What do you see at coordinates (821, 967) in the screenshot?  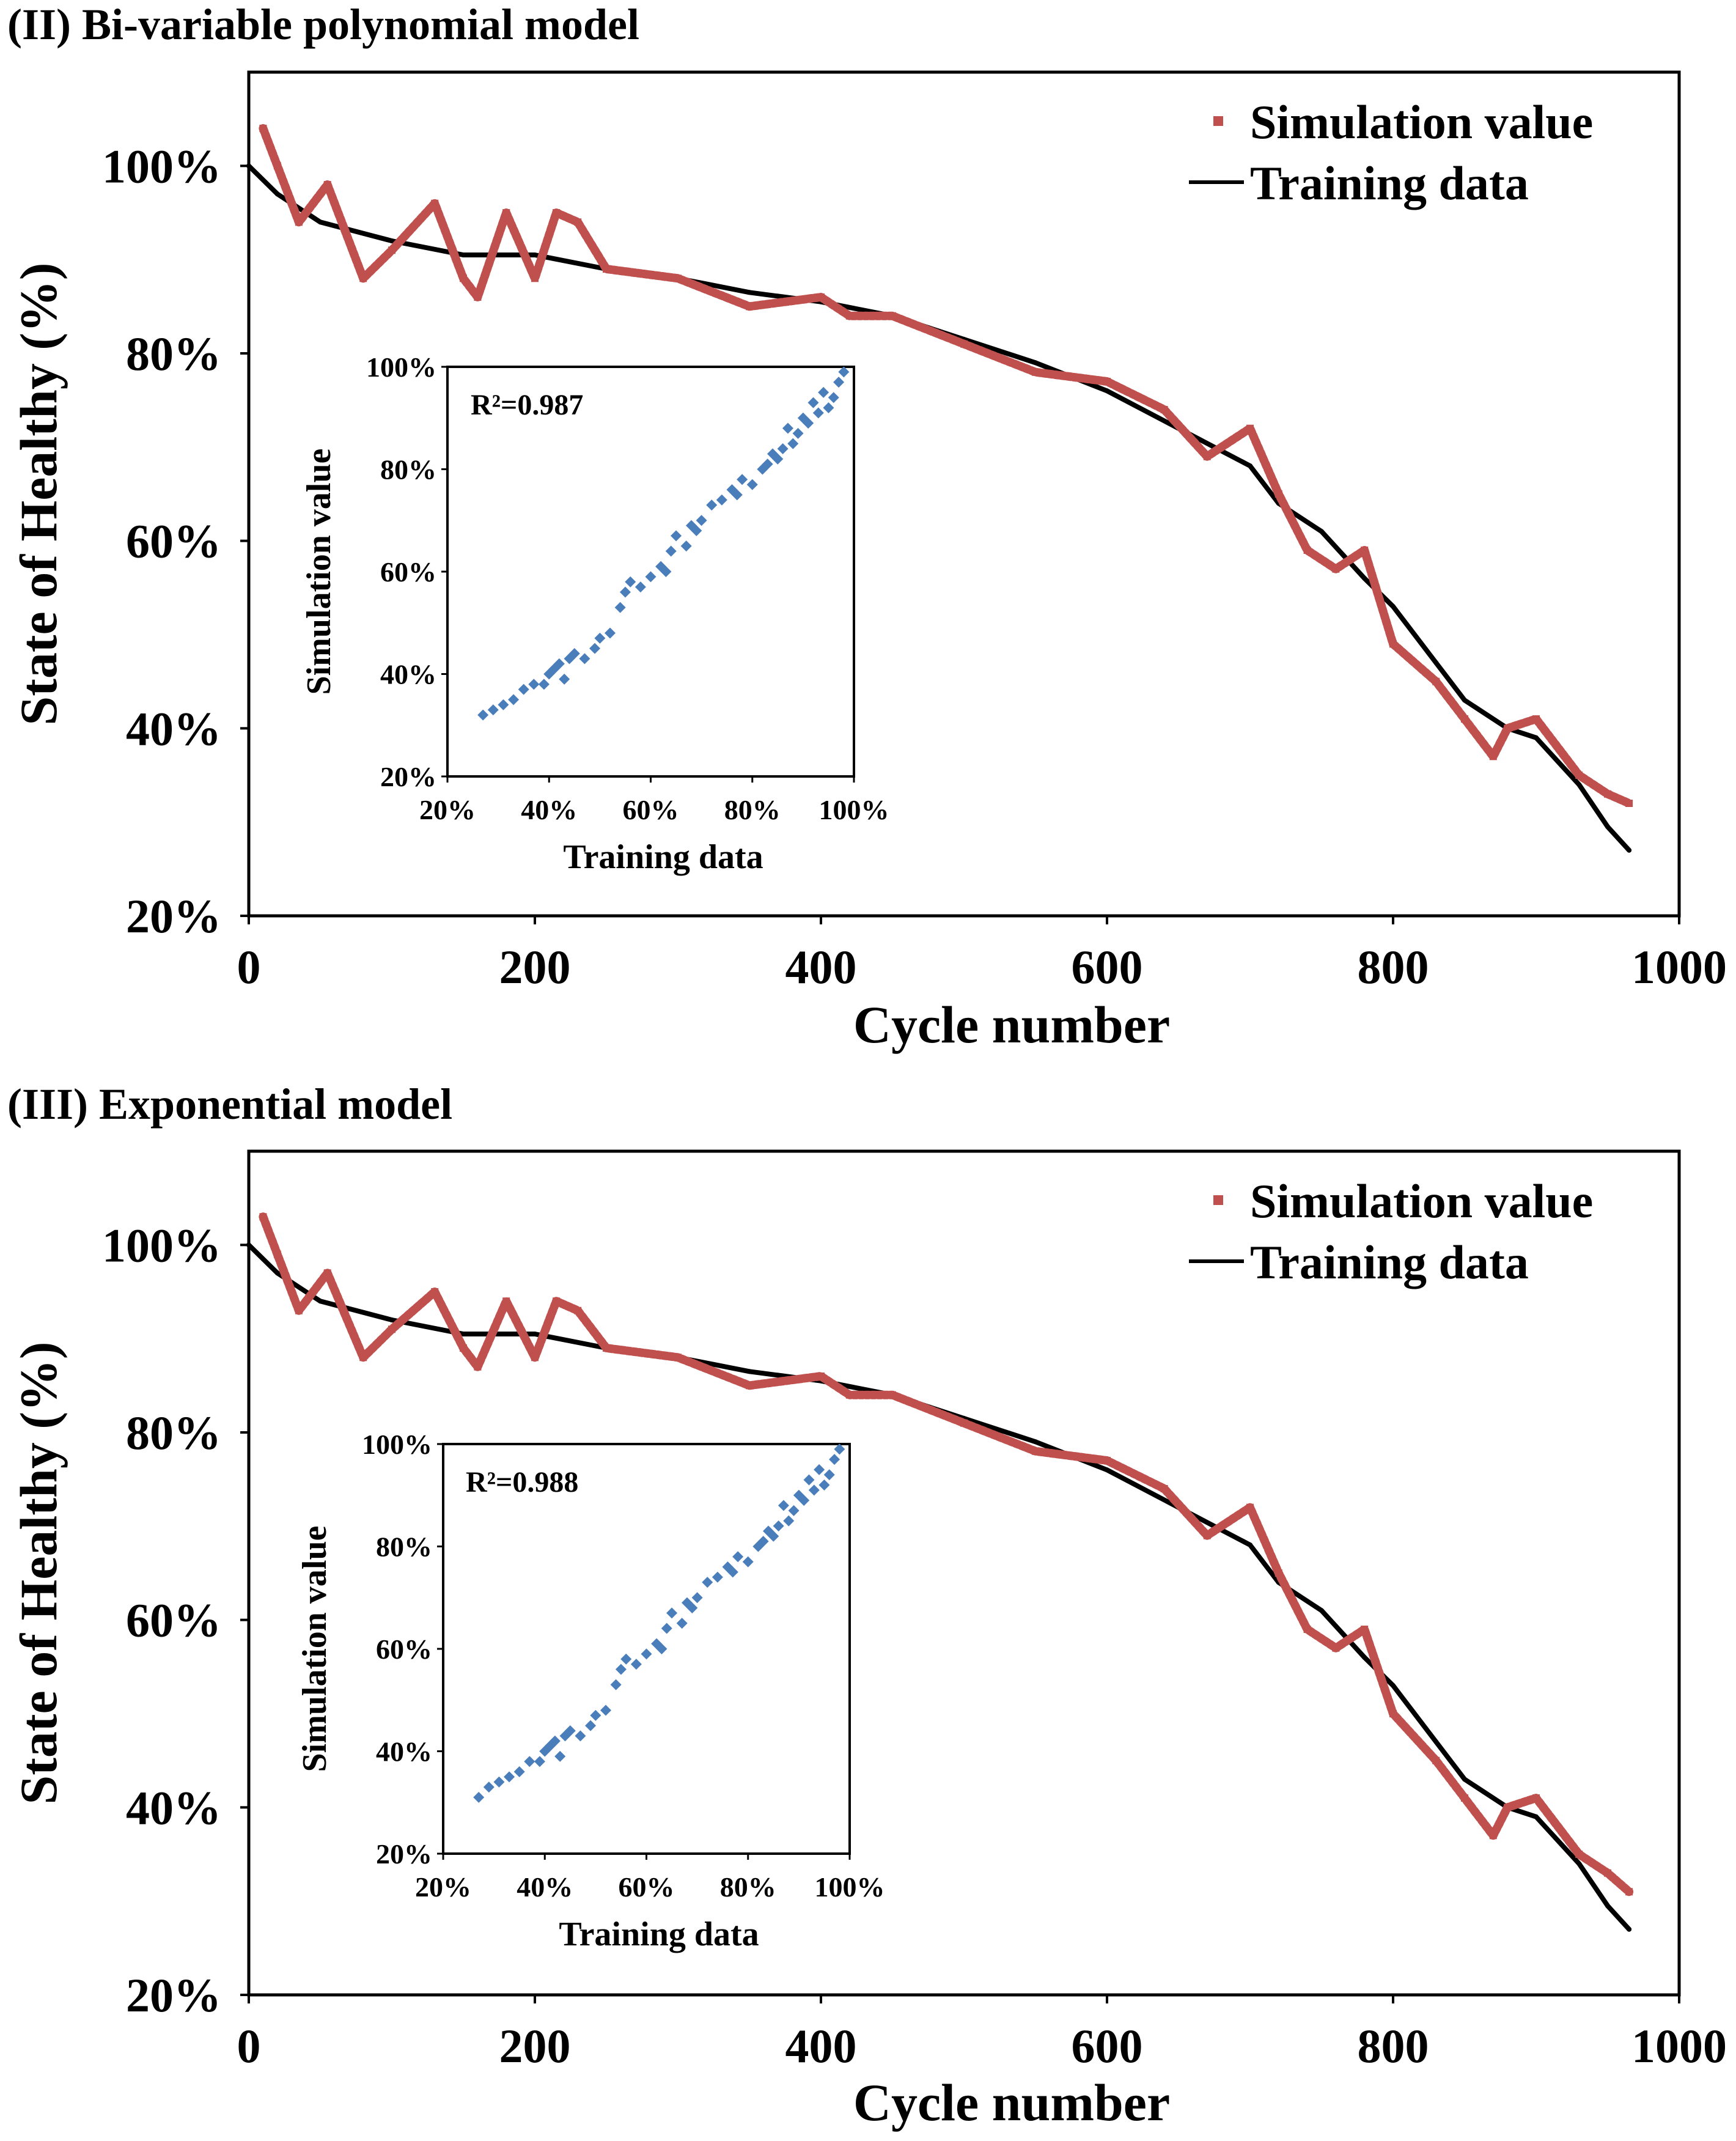 I see `x-tick-label: 400` at bounding box center [821, 967].